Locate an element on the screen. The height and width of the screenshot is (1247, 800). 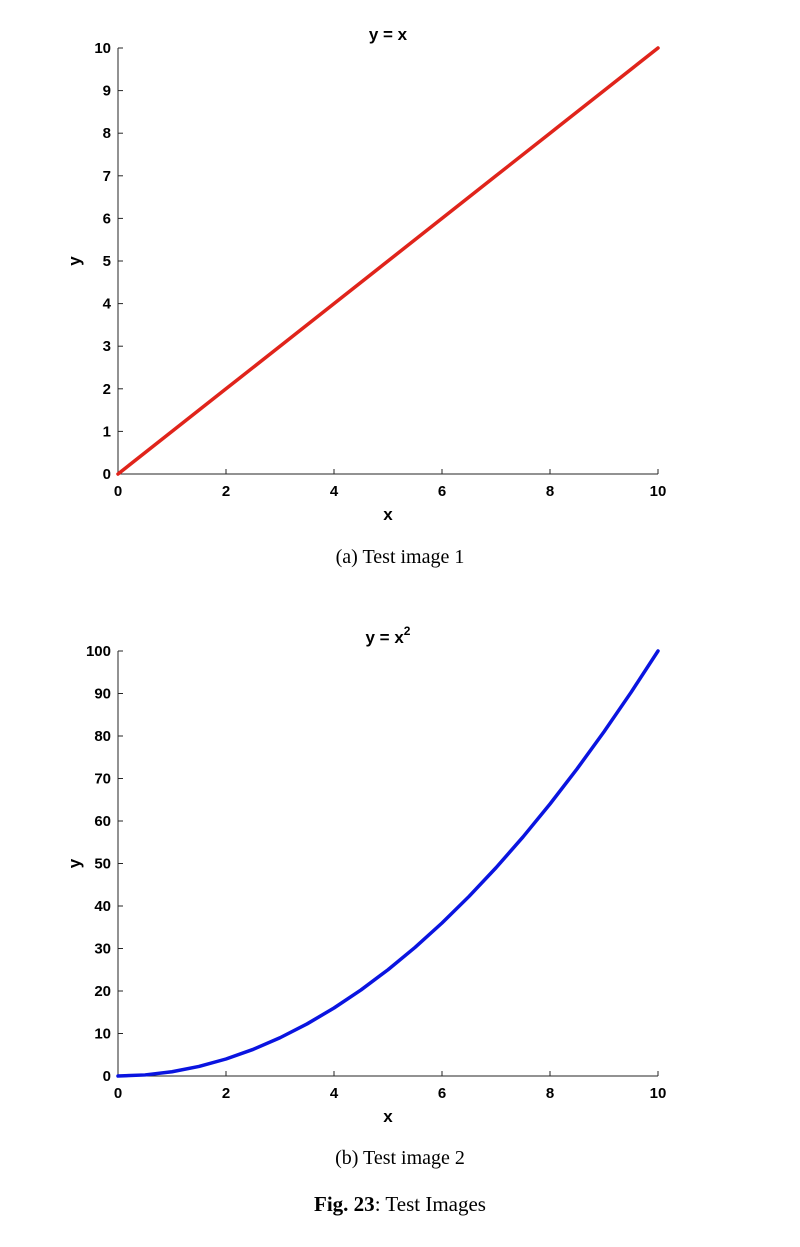
chart-0-y-tick-label: 1 is located at coordinates (107, 431).